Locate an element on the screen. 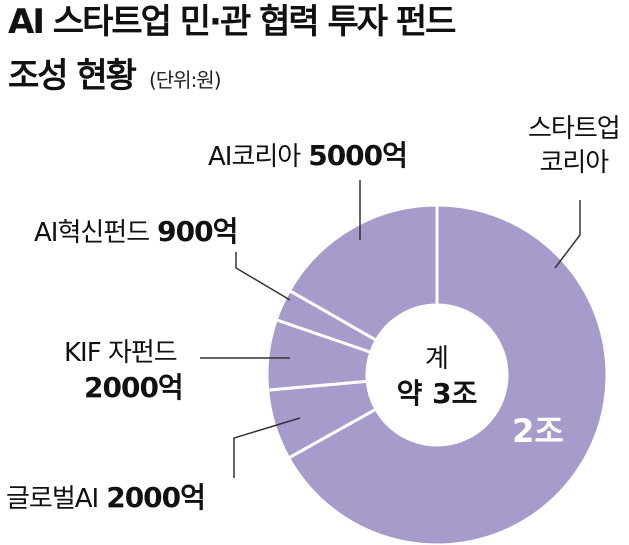 This screenshot has width=629, height=545. label-global-ai: 글로벌AI 2000억 is located at coordinates (106, 497).